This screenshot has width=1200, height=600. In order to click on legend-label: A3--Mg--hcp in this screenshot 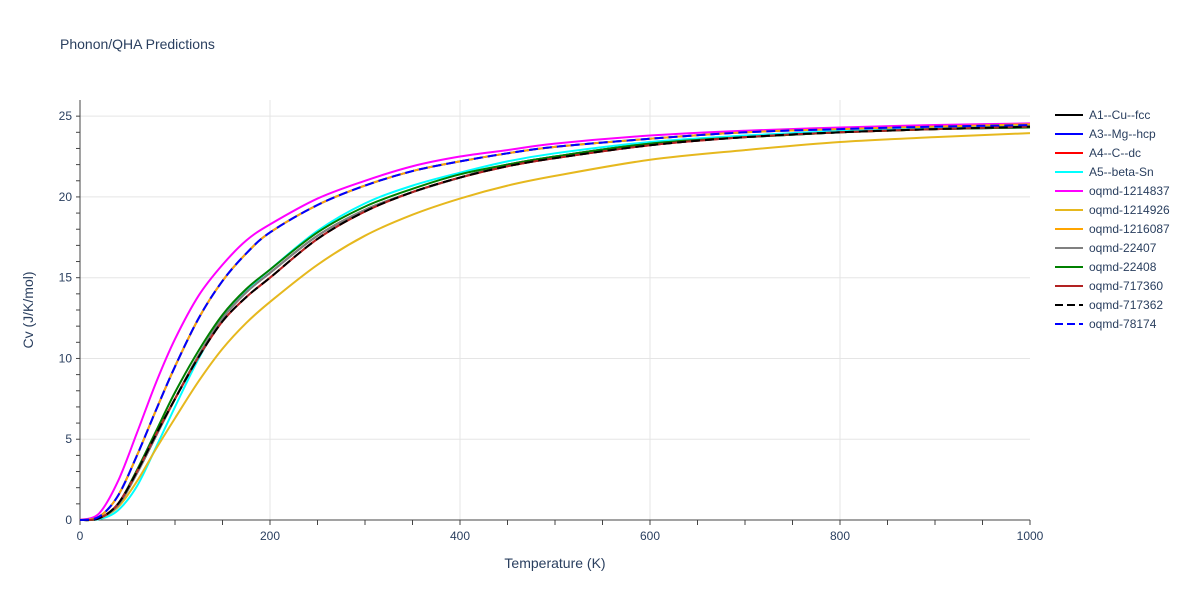, I will do `click(1122, 134)`.